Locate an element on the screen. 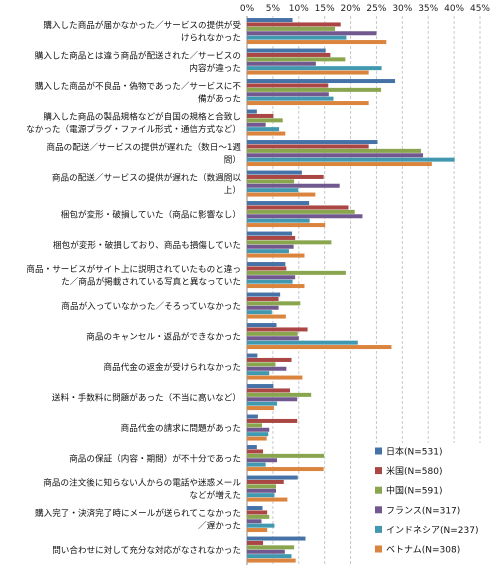  x-tick-label: 5% is located at coordinates (273, 9).